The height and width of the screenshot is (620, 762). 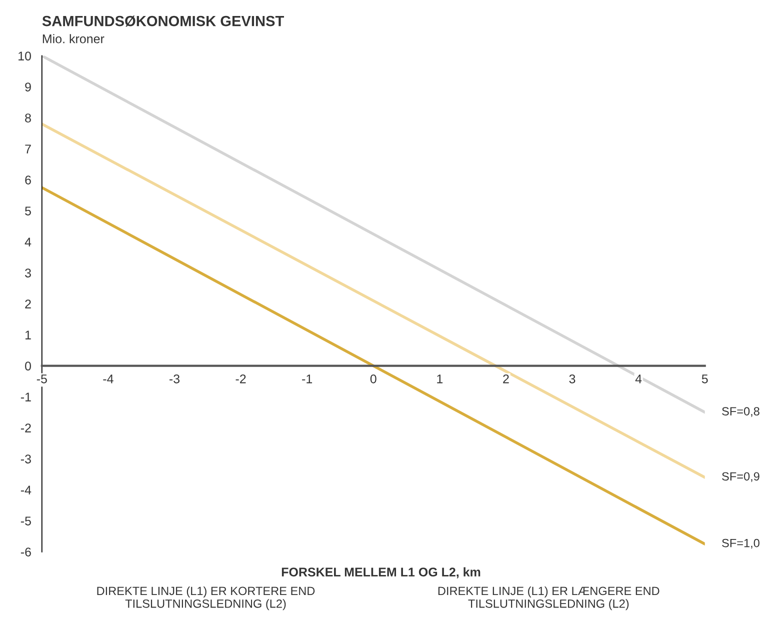 What do you see at coordinates (28, 87) in the screenshot?
I see `y-tick-label: 9` at bounding box center [28, 87].